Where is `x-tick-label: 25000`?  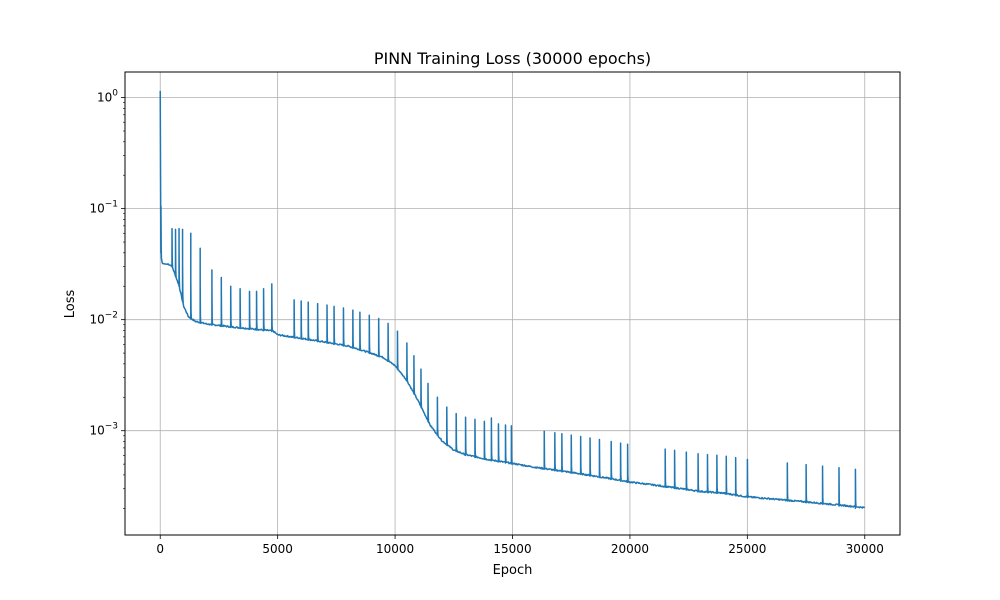
x-tick-label: 25000 is located at coordinates (747, 549).